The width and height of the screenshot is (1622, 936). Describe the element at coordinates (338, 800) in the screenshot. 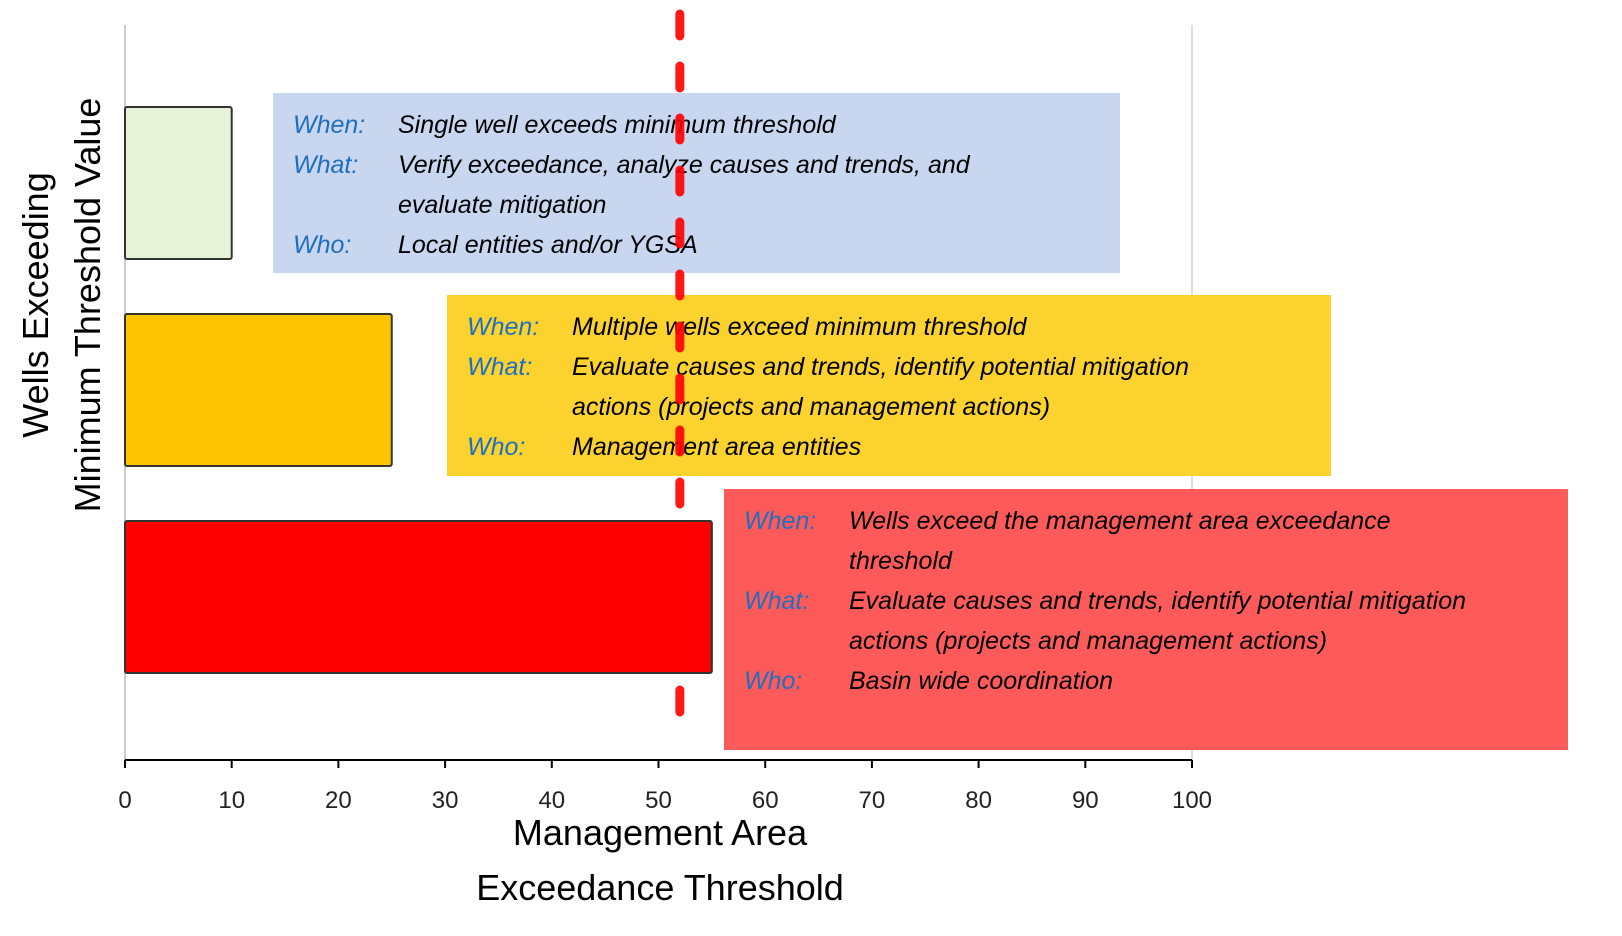

I see `x-tick-label: 20` at that location.